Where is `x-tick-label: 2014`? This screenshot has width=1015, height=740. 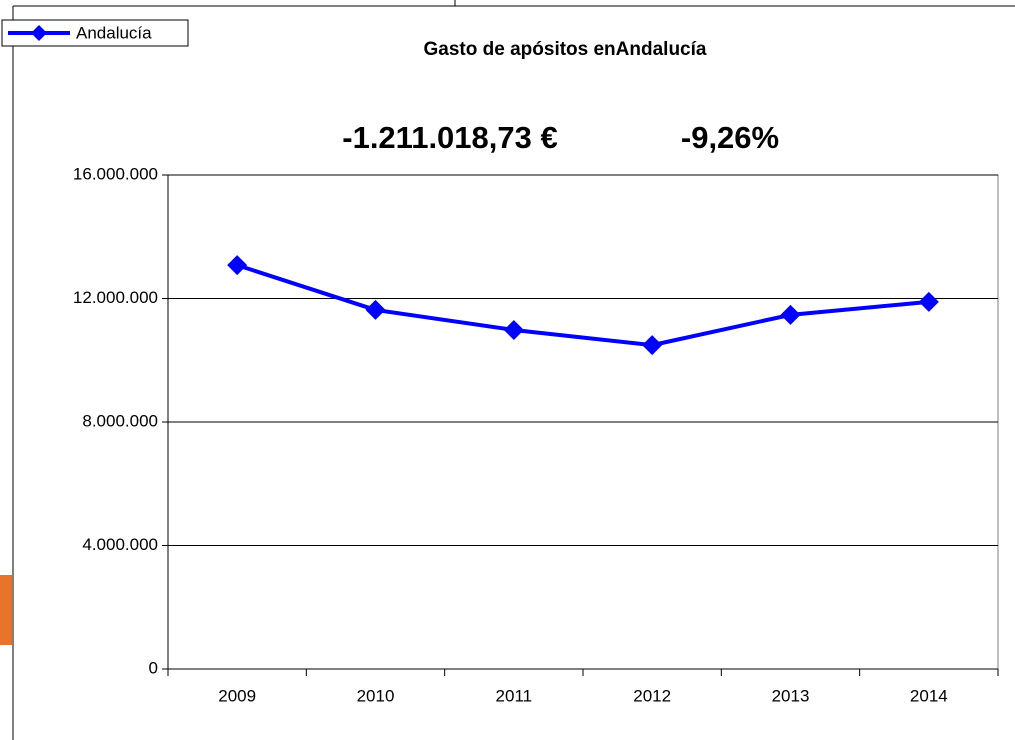
x-tick-label: 2014 is located at coordinates (929, 695).